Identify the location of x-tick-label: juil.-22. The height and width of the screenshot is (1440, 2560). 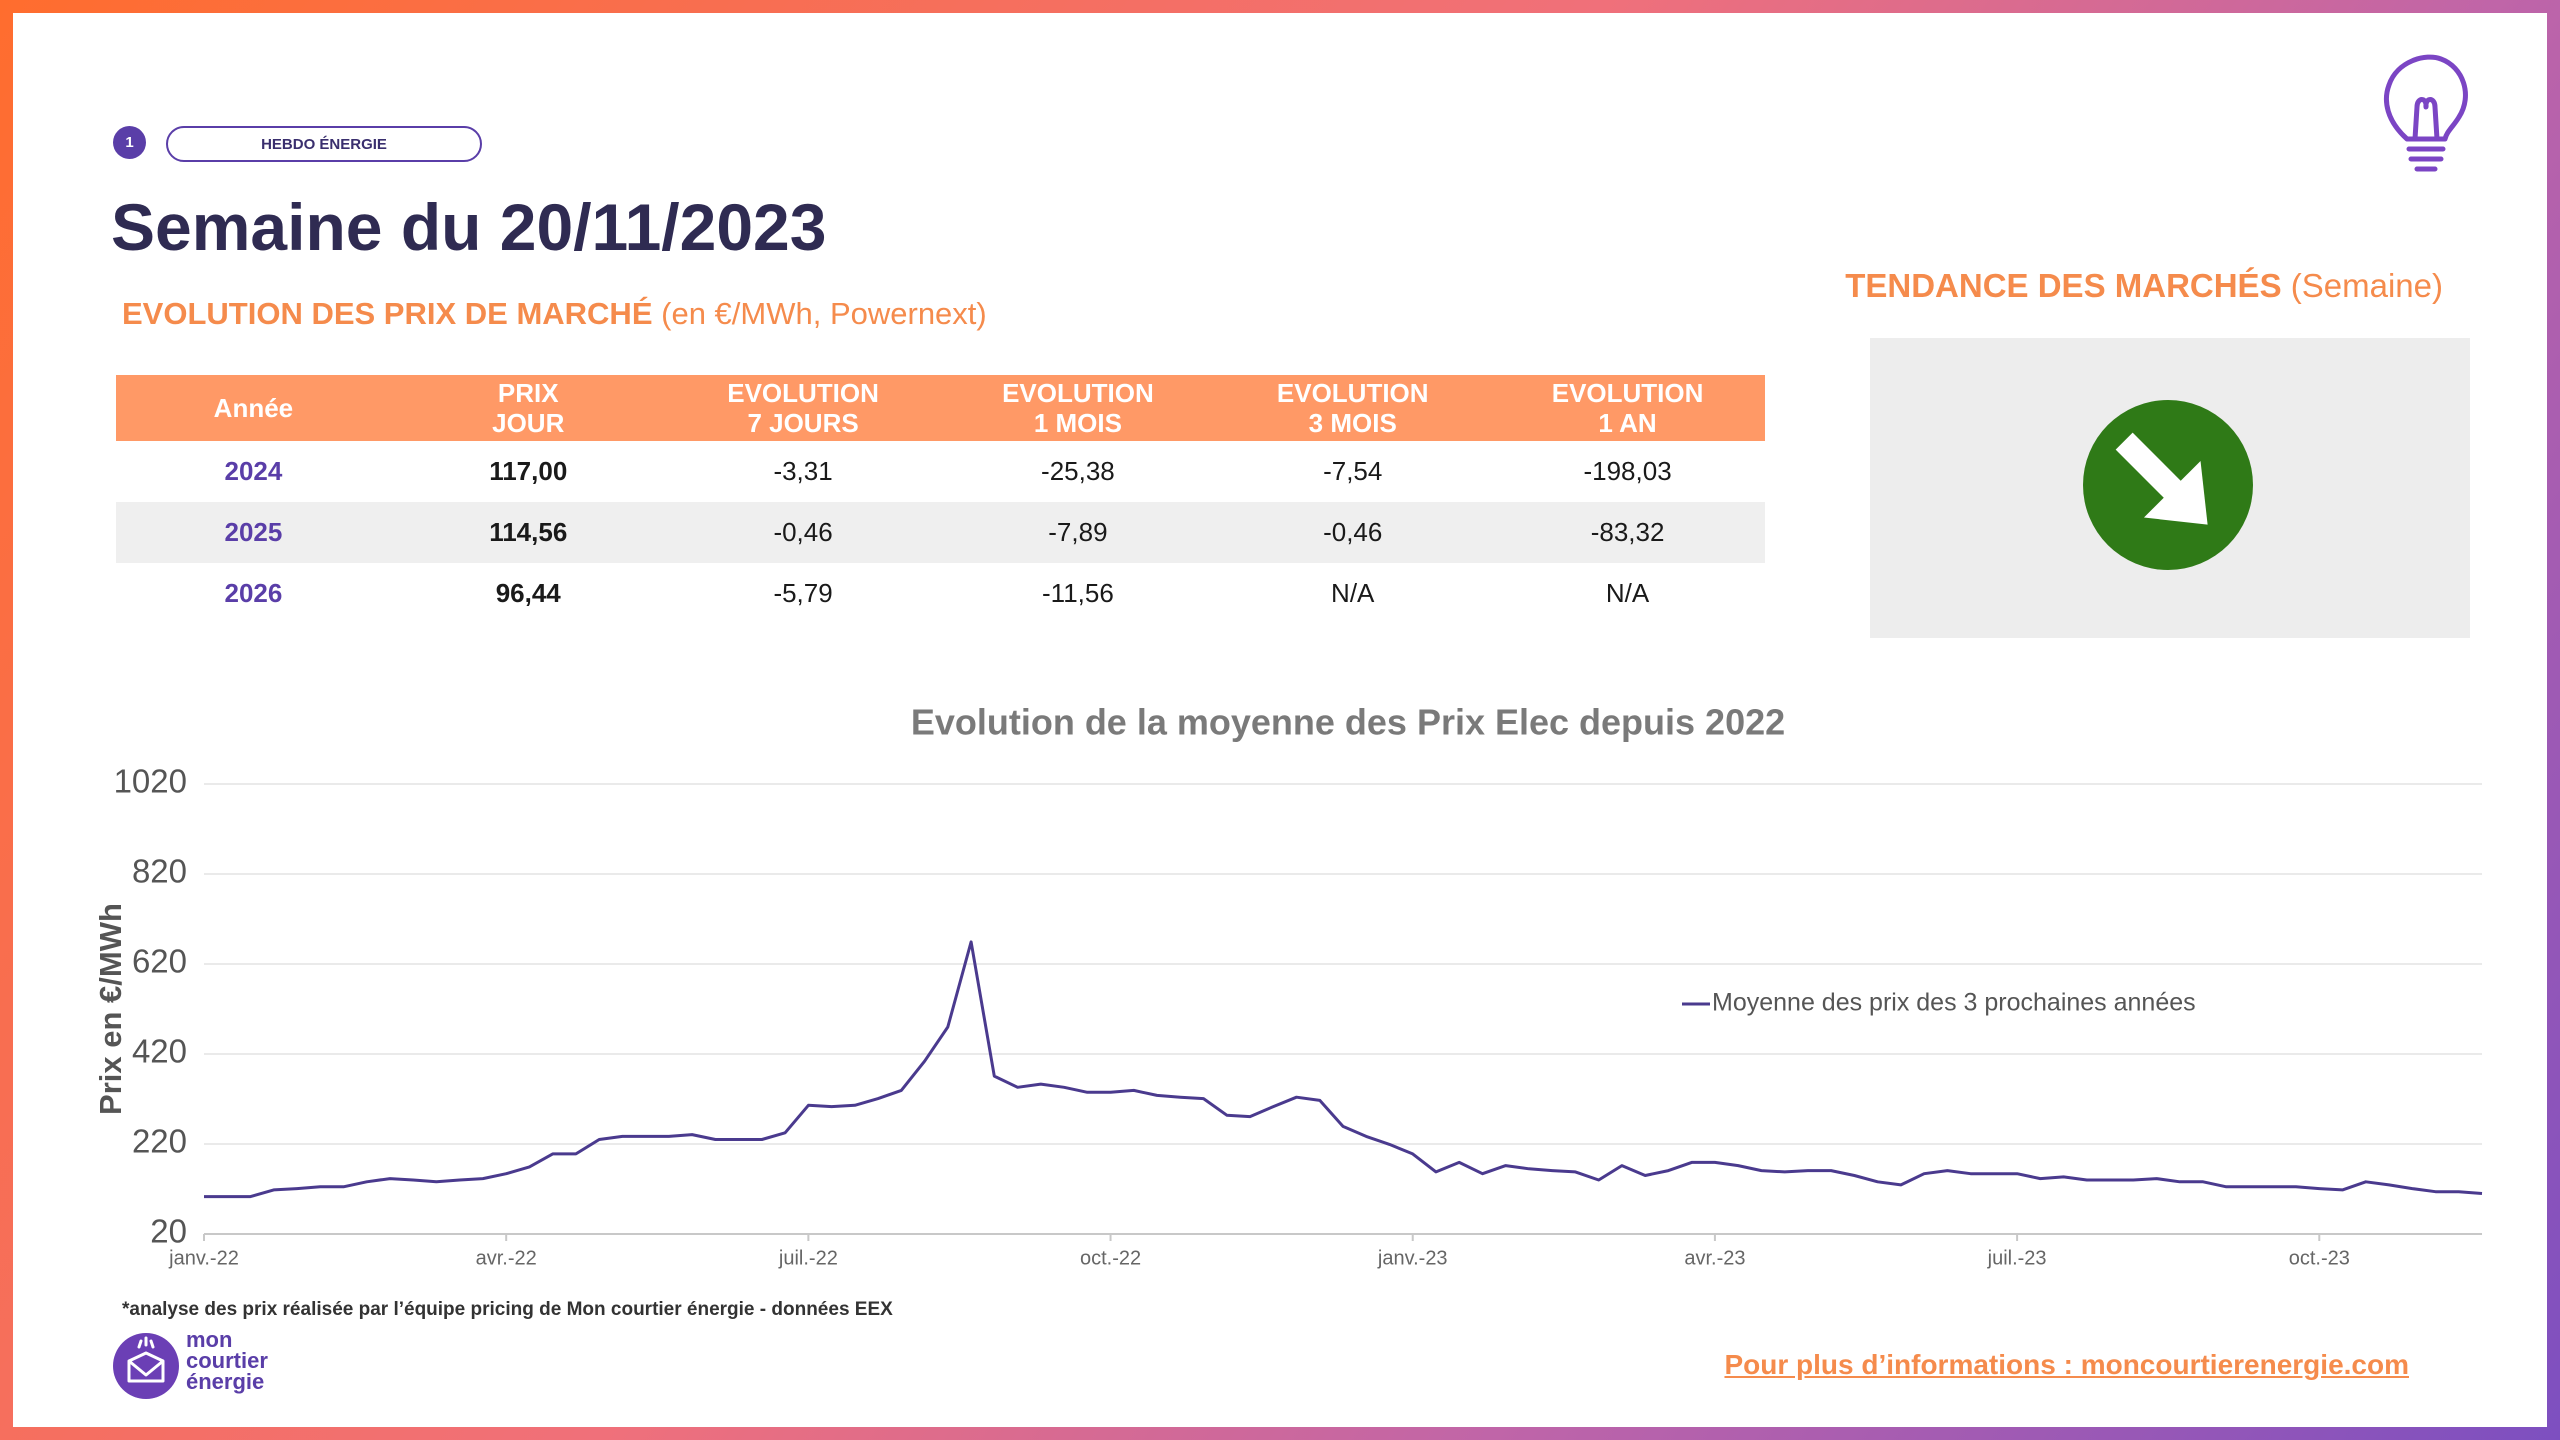
(808, 1258).